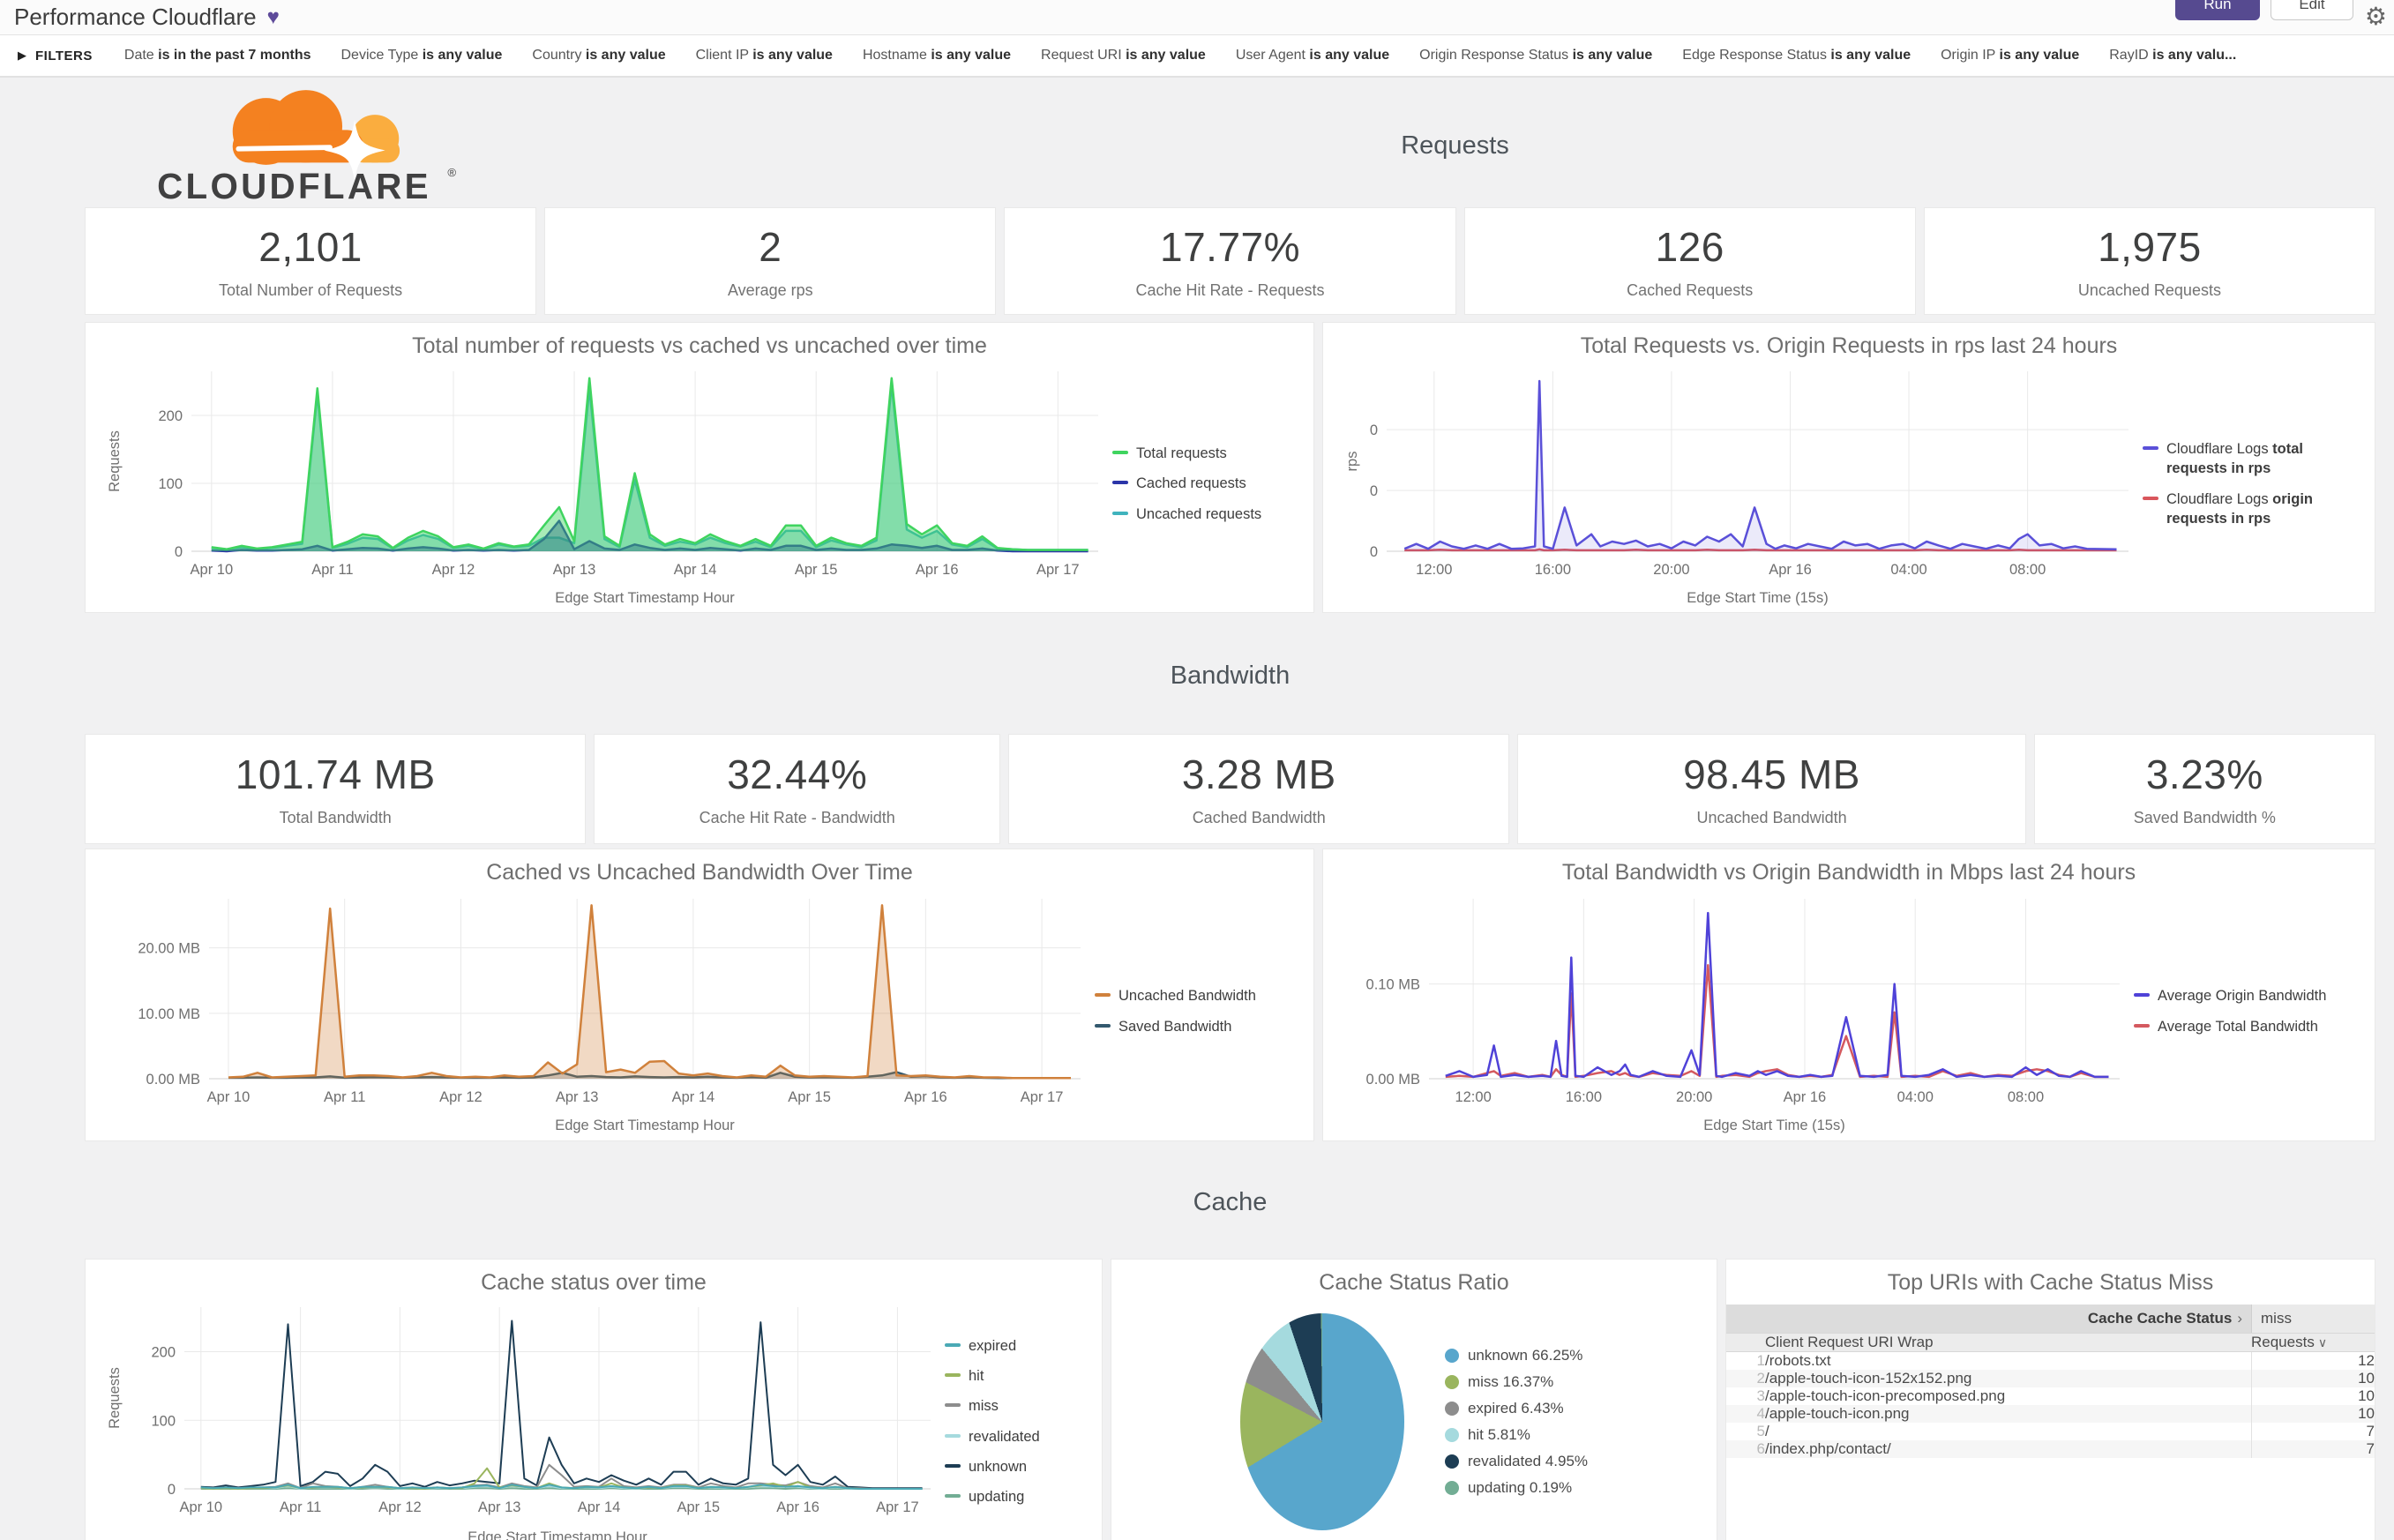  I want to click on legend-item: revalidated, so click(993, 1437).